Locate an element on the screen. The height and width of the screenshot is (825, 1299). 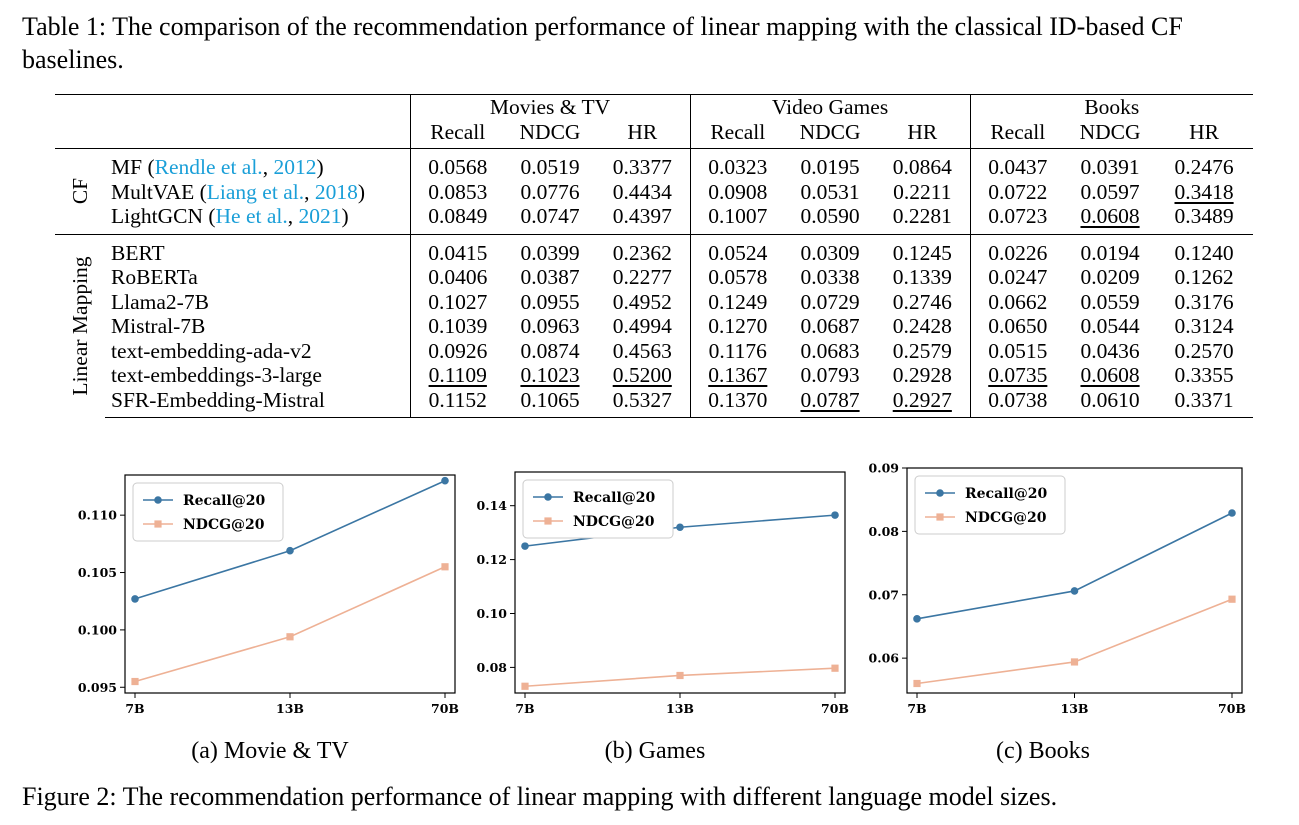
table-cell: 0.0578 is located at coordinates (737, 277).